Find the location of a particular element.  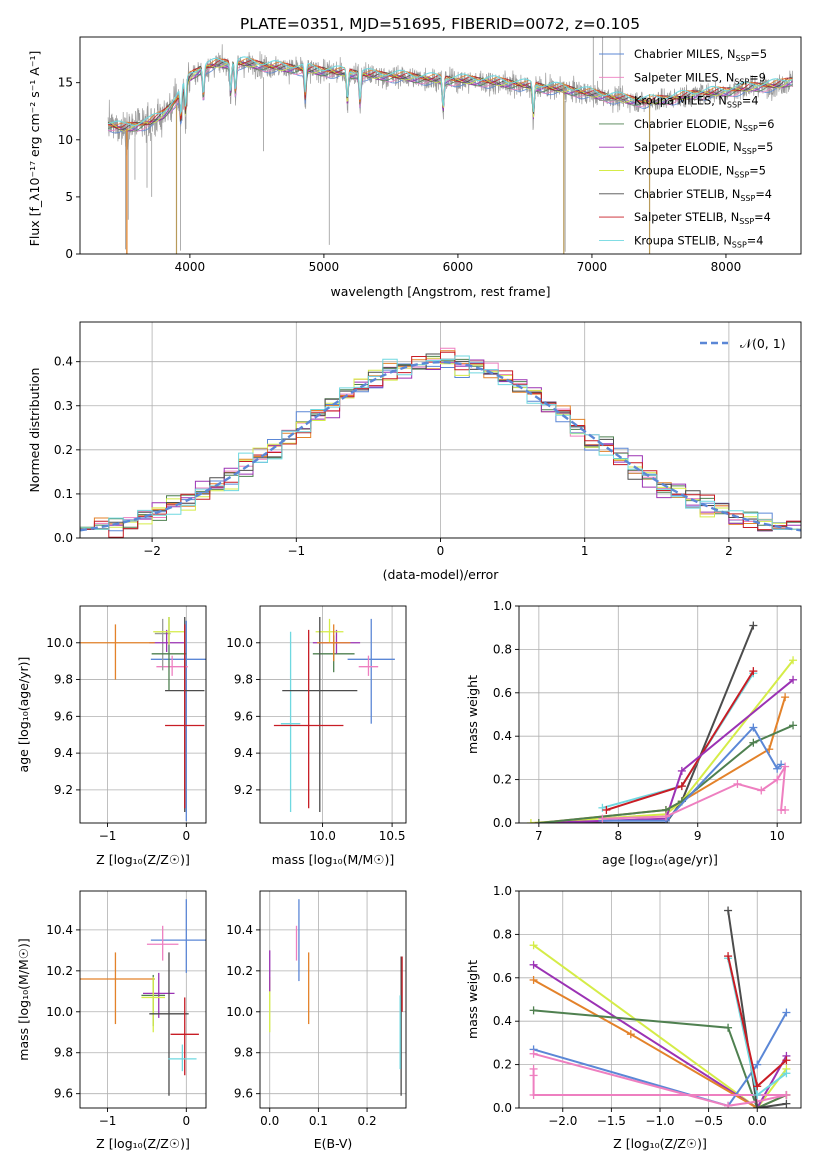

x-tick-label: 10 is located at coordinates (777, 836).